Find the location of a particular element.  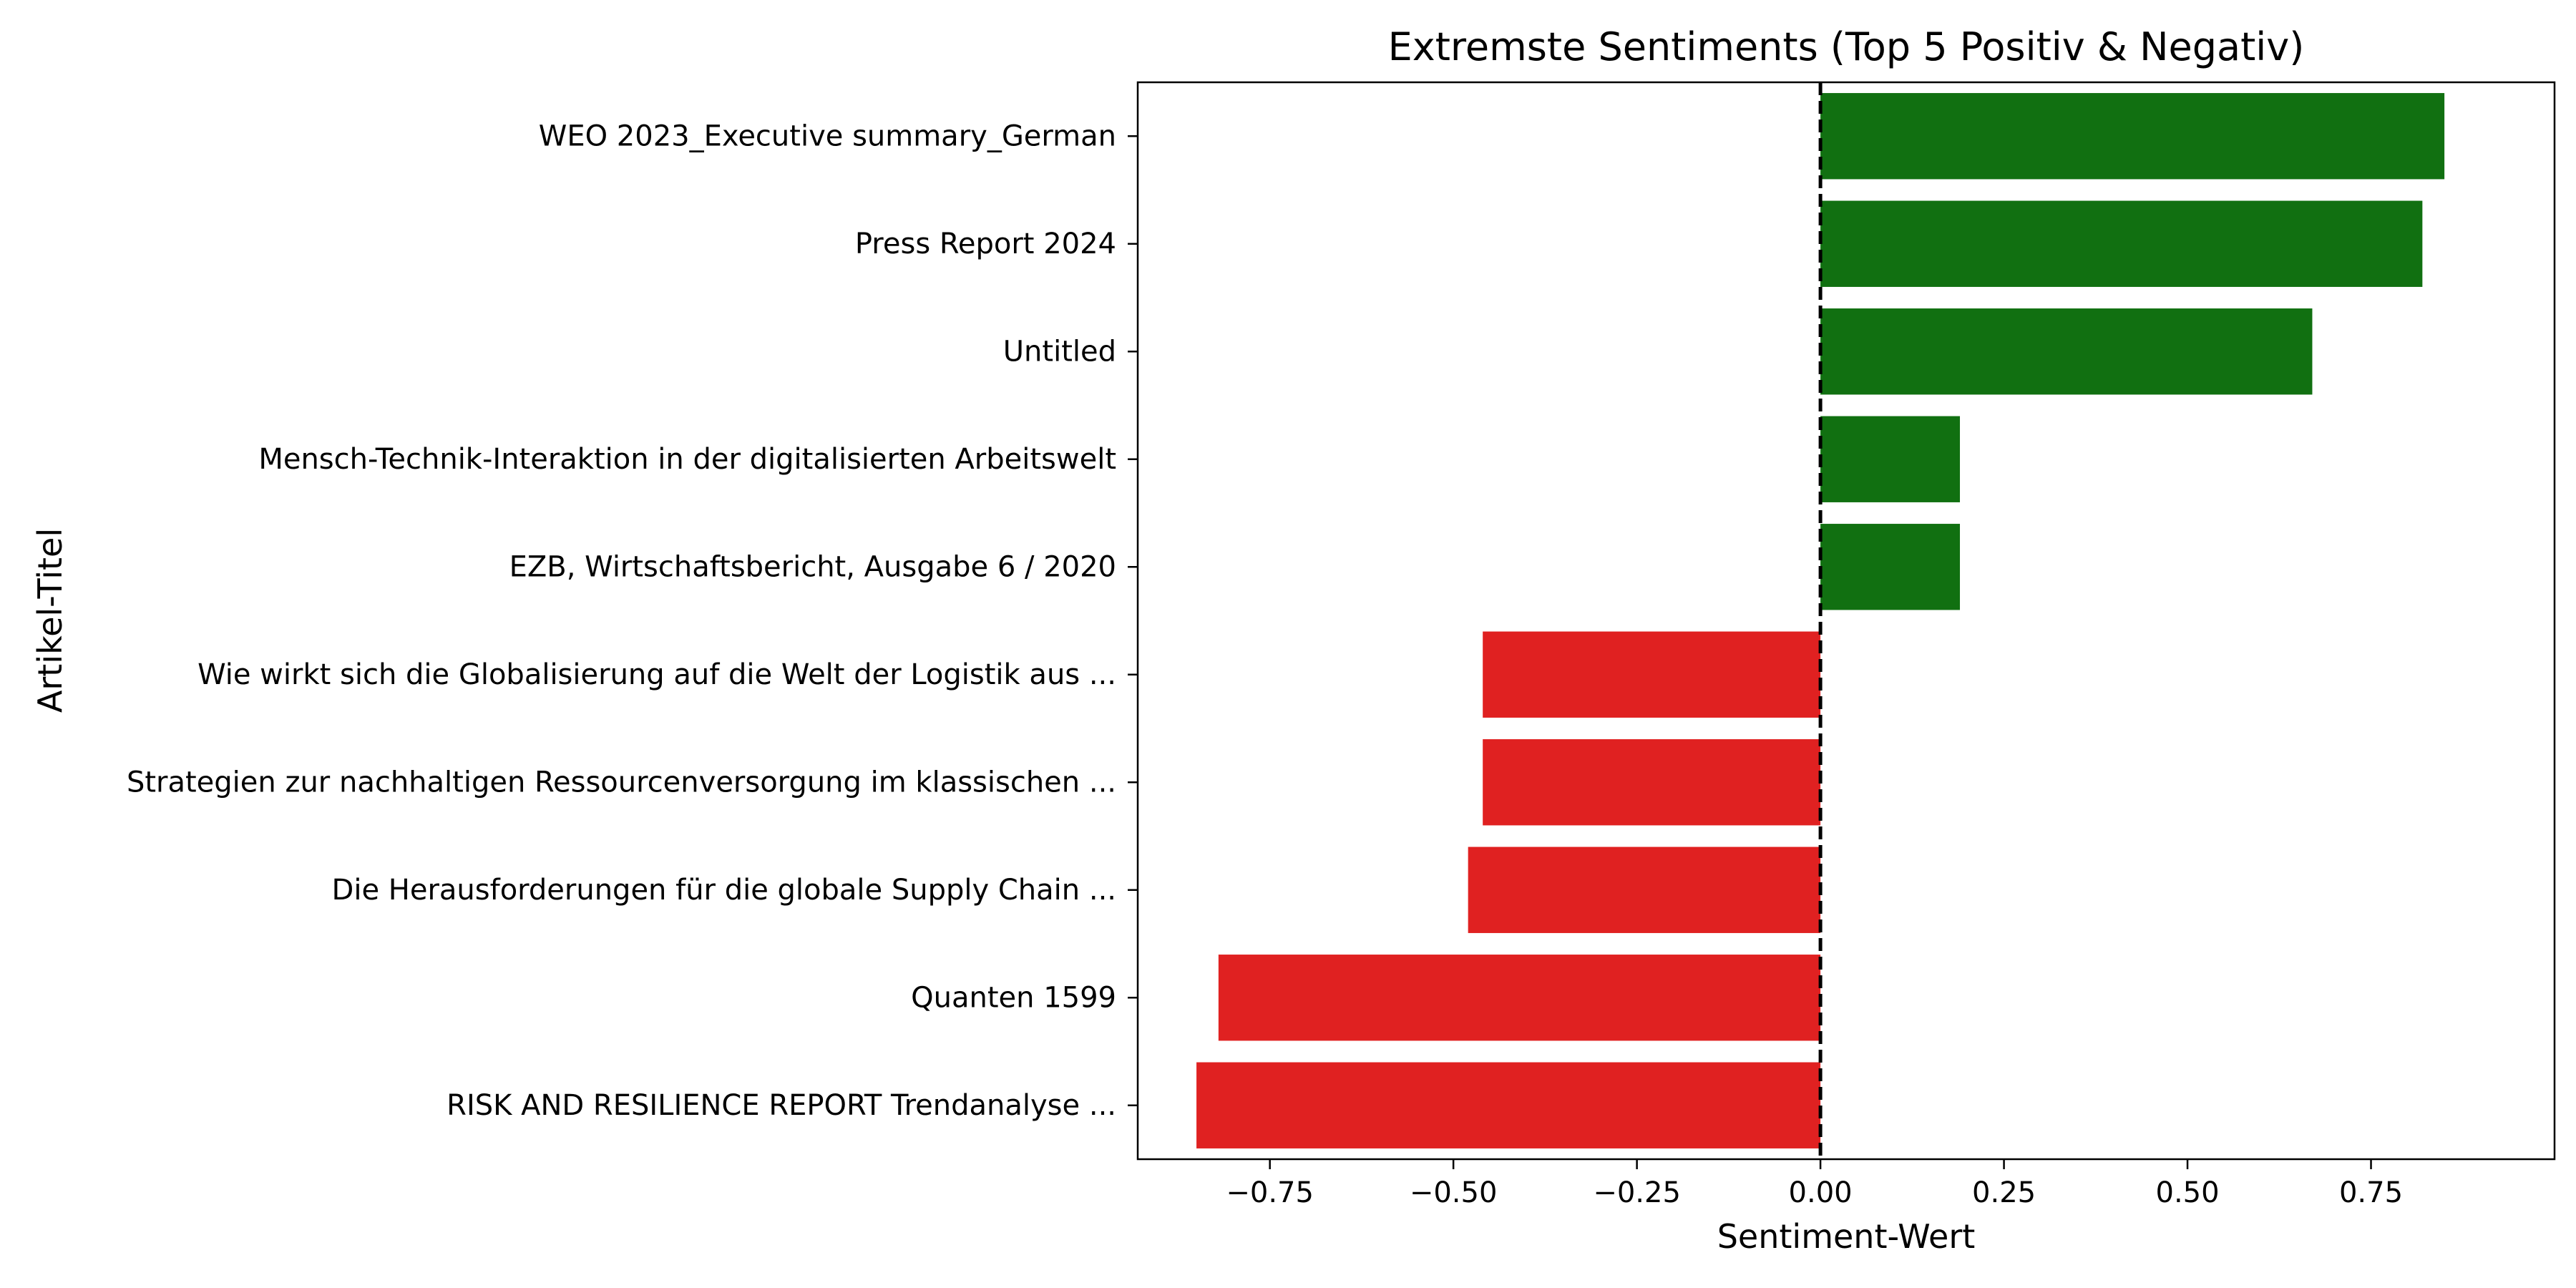

y-tick-label: Press Report 2024 is located at coordinates (985, 244).